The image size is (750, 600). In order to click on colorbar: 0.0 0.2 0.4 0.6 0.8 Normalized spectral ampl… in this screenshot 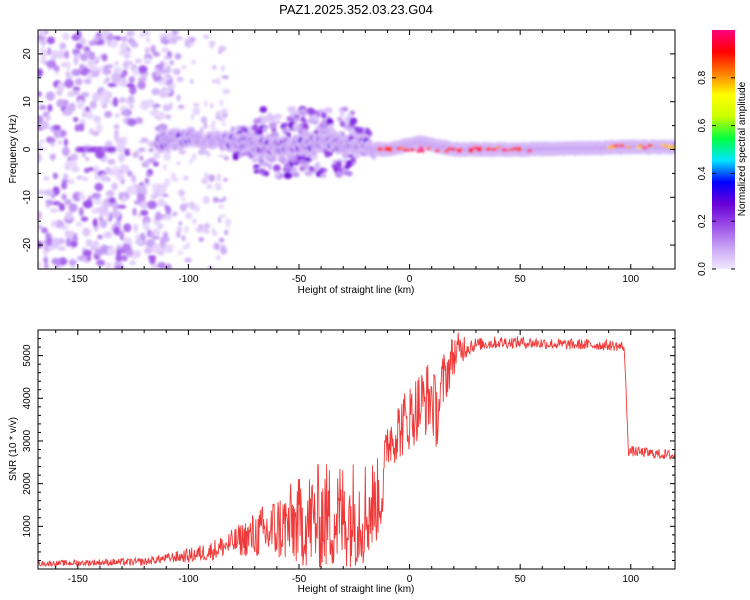, I will do `click(722, 153)`.